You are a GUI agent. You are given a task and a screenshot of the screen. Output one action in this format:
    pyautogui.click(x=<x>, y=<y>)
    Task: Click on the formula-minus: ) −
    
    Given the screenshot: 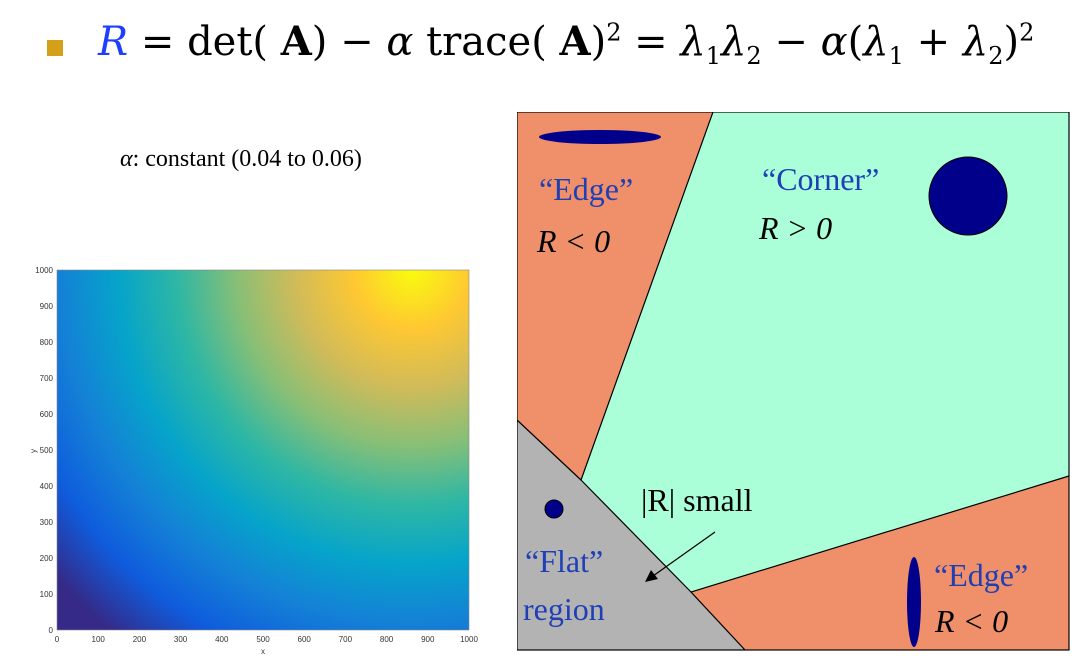 What is the action you would take?
    pyautogui.click(x=349, y=42)
    